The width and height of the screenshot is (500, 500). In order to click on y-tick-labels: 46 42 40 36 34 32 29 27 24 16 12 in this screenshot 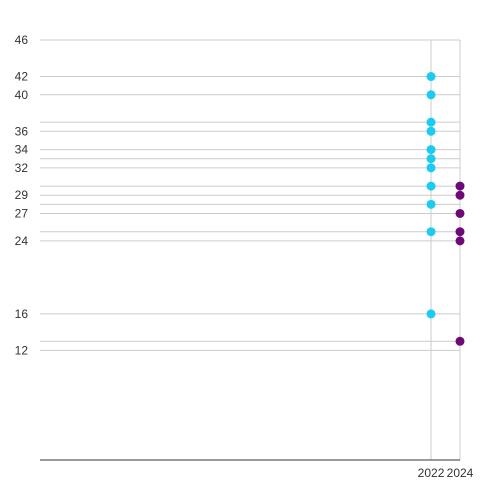, I will do `click(22, 195)`.